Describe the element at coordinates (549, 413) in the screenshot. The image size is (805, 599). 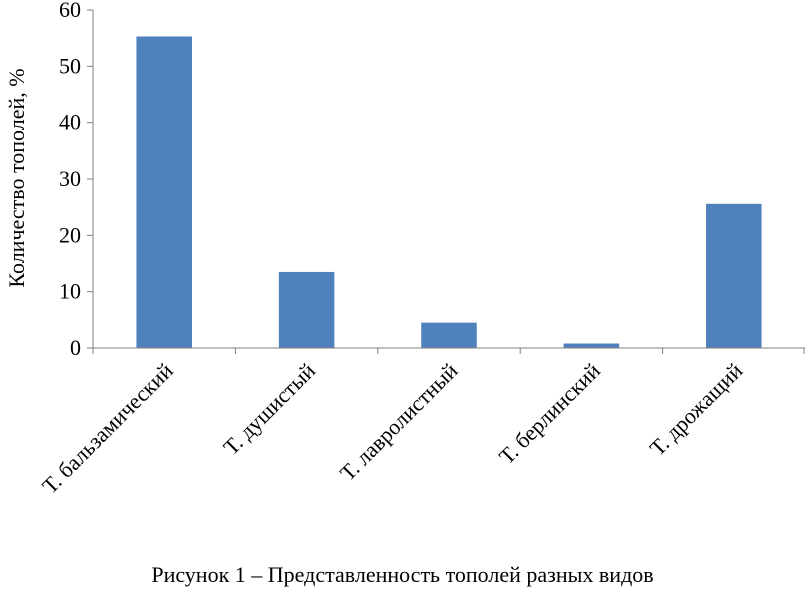
I see `x-category-label: Т. берлинский` at that location.